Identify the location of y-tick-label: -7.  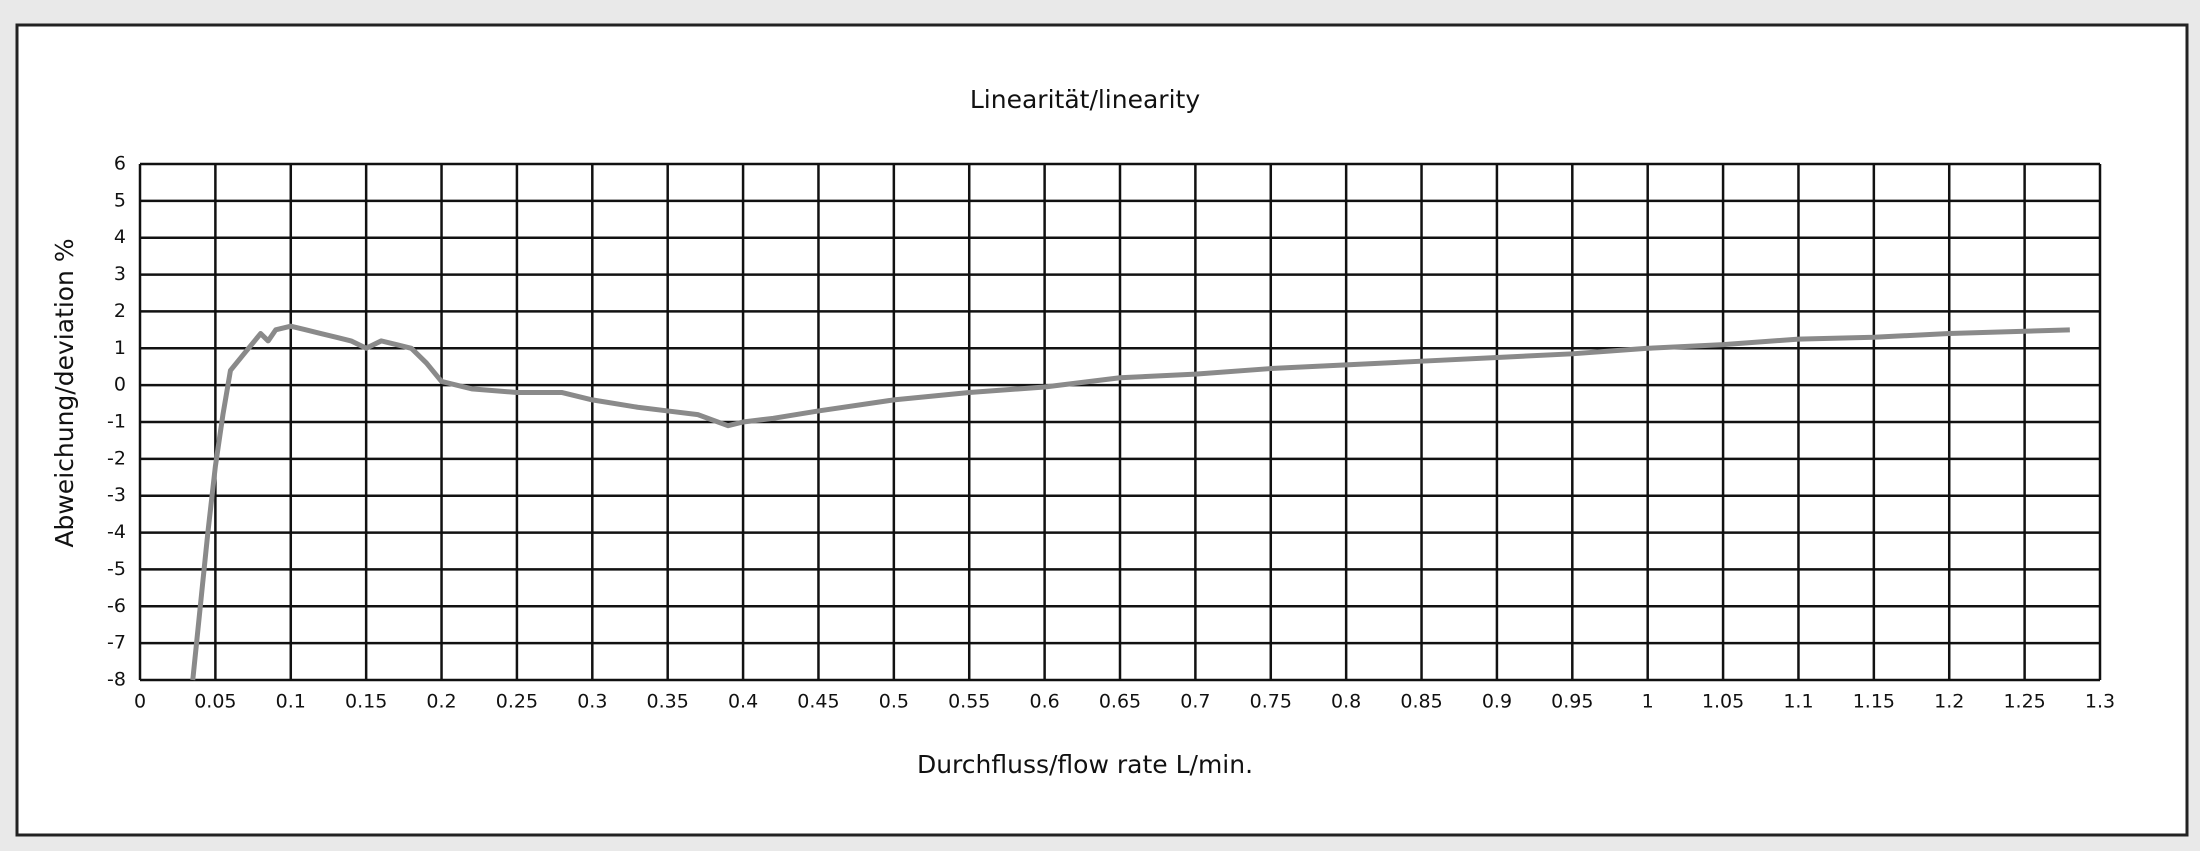
(116, 643).